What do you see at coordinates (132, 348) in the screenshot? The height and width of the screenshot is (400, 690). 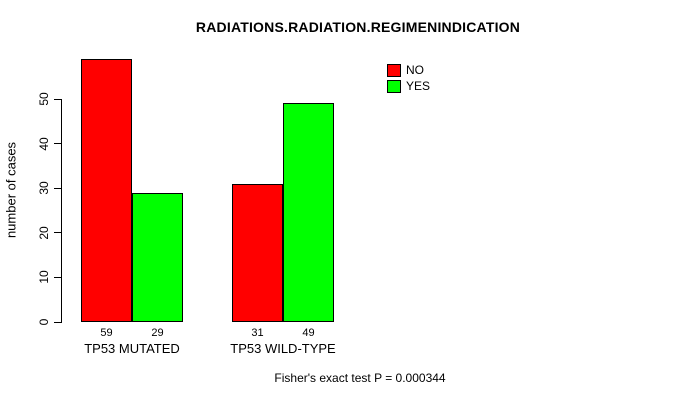 I see `x-category-label: TP53 MUTATED` at bounding box center [132, 348].